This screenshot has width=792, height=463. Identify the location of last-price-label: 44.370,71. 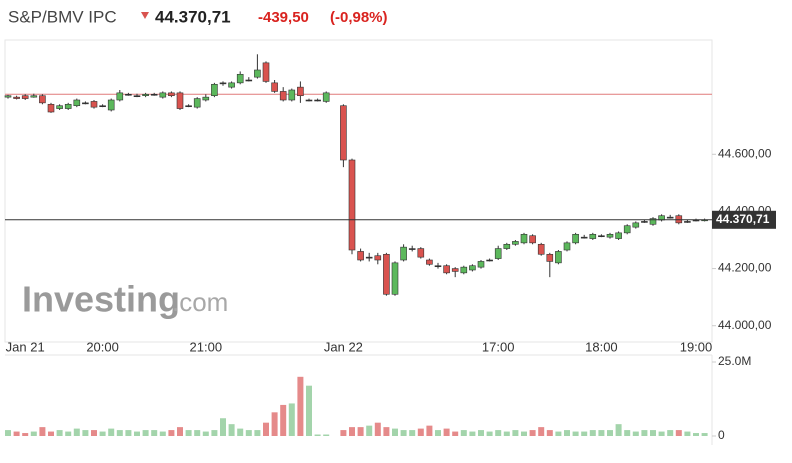
(743, 219).